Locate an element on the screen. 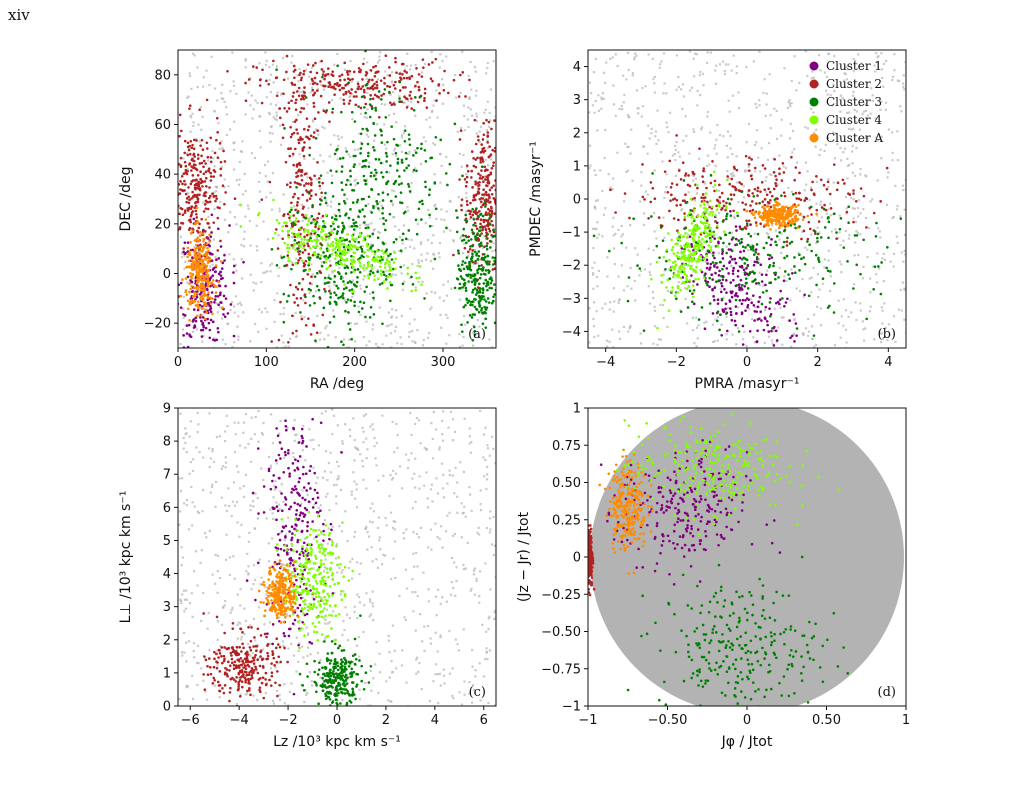 This screenshot has width=1029, height=790. panel-b-points is located at coordinates (747, 199).